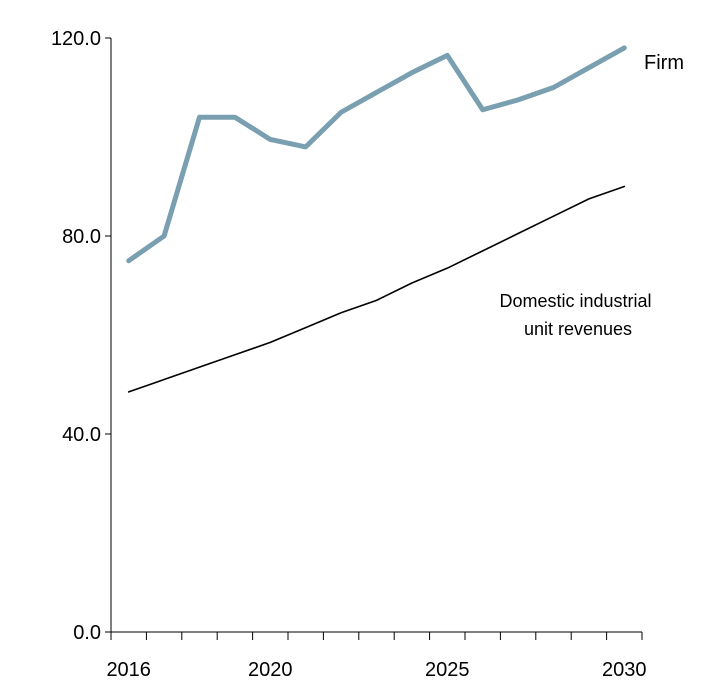  What do you see at coordinates (591, 195) in the screenshot?
I see `series-labels: Firm Domestic industrial unit revenues` at bounding box center [591, 195].